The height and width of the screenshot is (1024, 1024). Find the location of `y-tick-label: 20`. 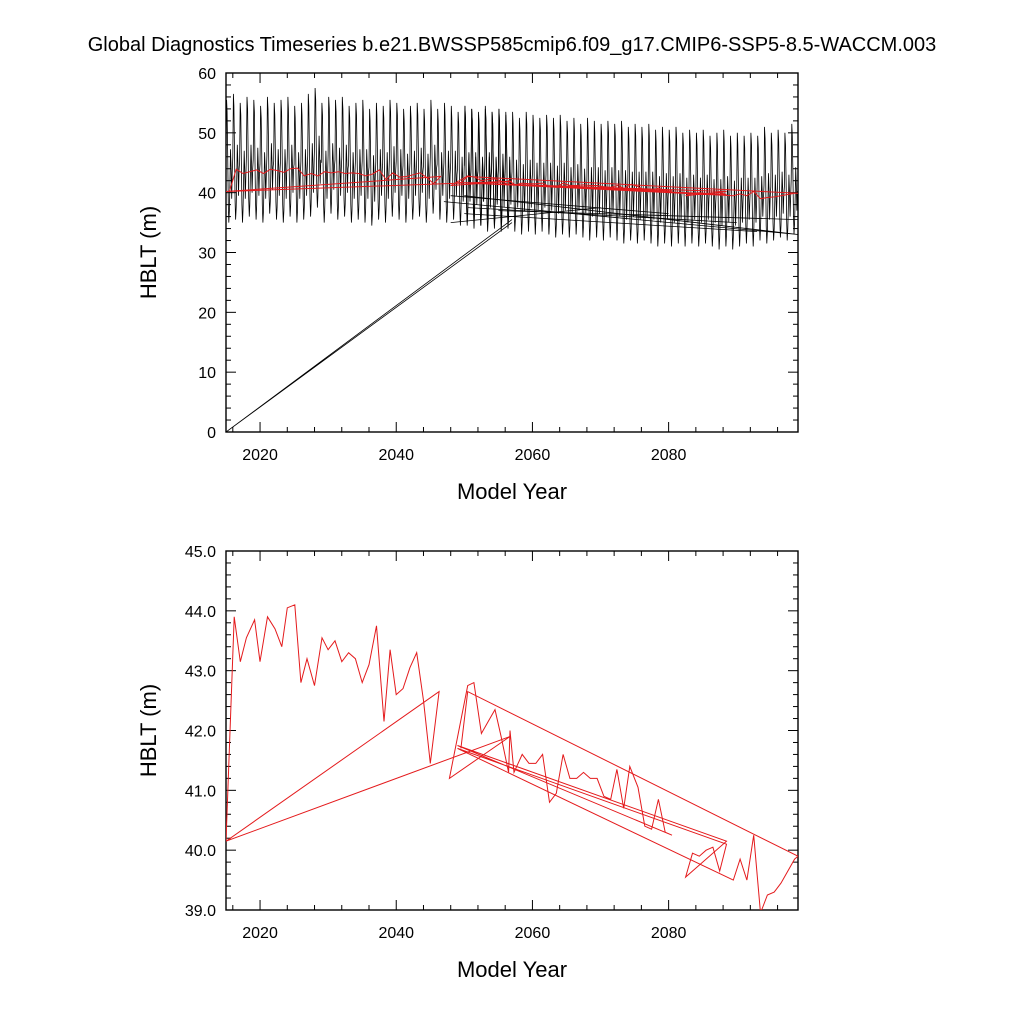

y-tick-label: 20 is located at coordinates (207, 313).